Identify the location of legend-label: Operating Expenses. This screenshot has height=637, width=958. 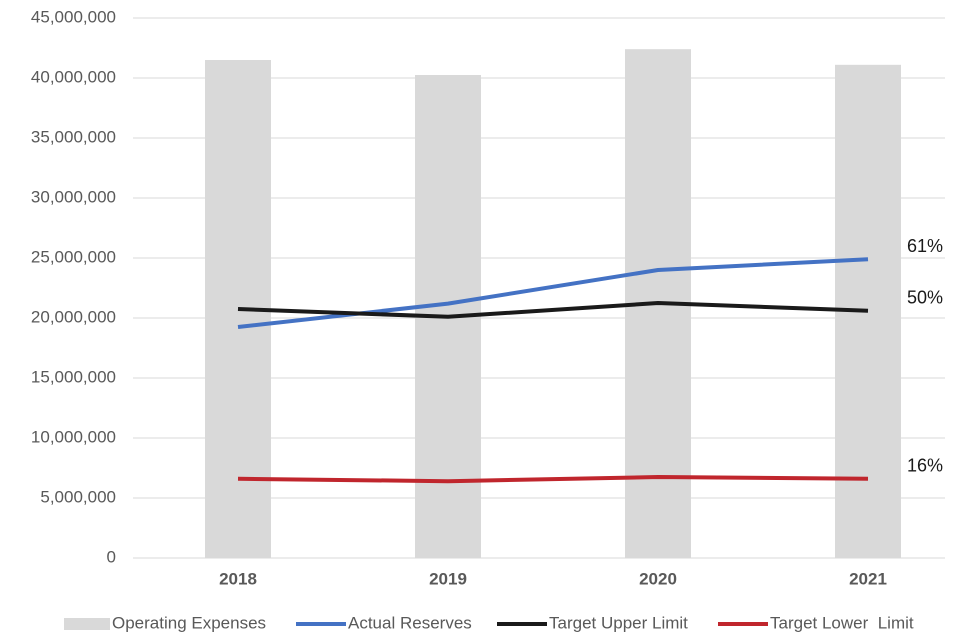
(189, 622).